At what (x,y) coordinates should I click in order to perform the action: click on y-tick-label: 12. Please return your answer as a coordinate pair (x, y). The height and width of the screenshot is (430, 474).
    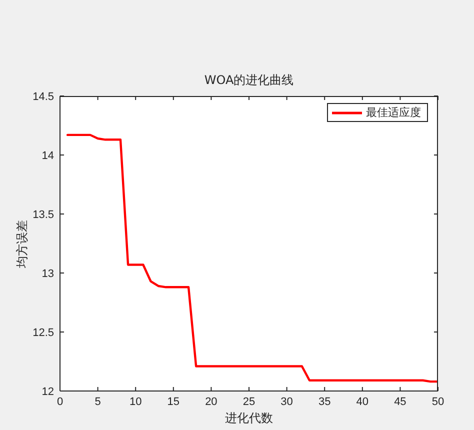
    Looking at the image, I should click on (48, 392).